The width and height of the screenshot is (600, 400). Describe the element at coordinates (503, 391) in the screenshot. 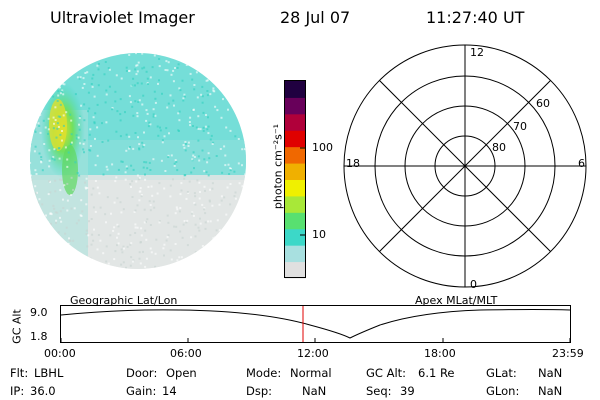

I see `glon-label: GLon:` at that location.